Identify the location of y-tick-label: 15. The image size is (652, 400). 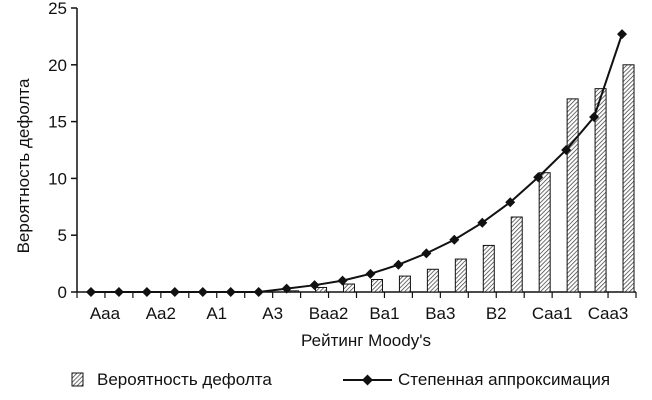
(57, 122).